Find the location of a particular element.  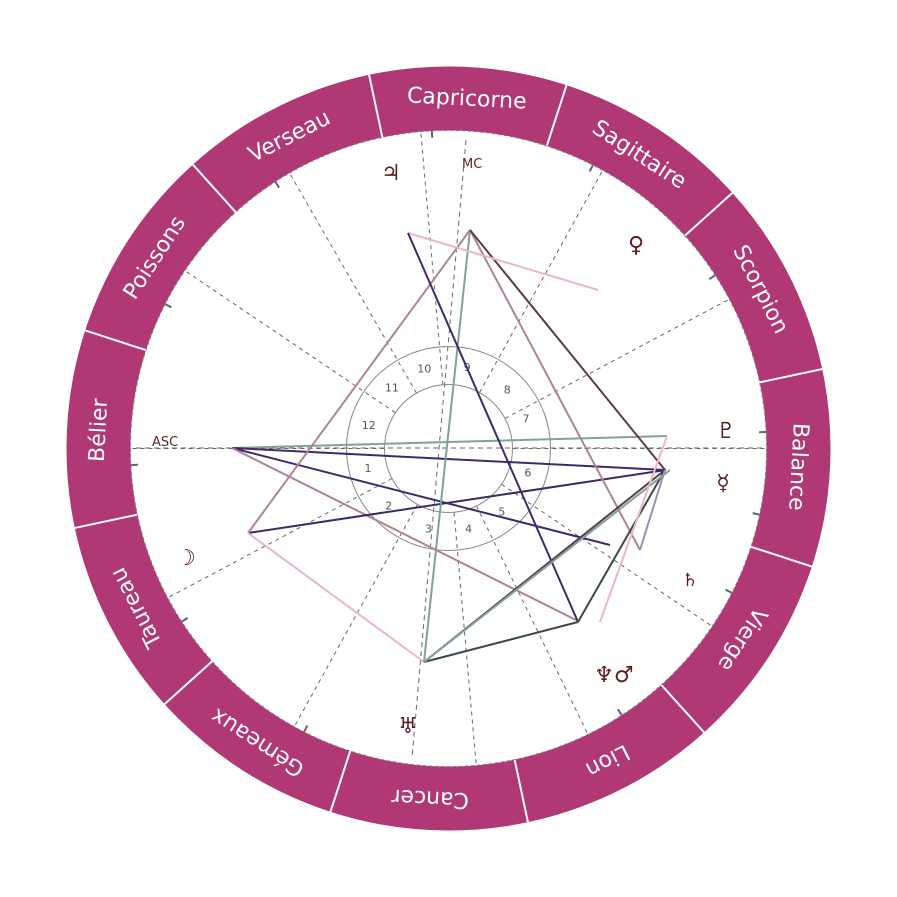

venus-icon: ♀ is located at coordinates (636, 245).